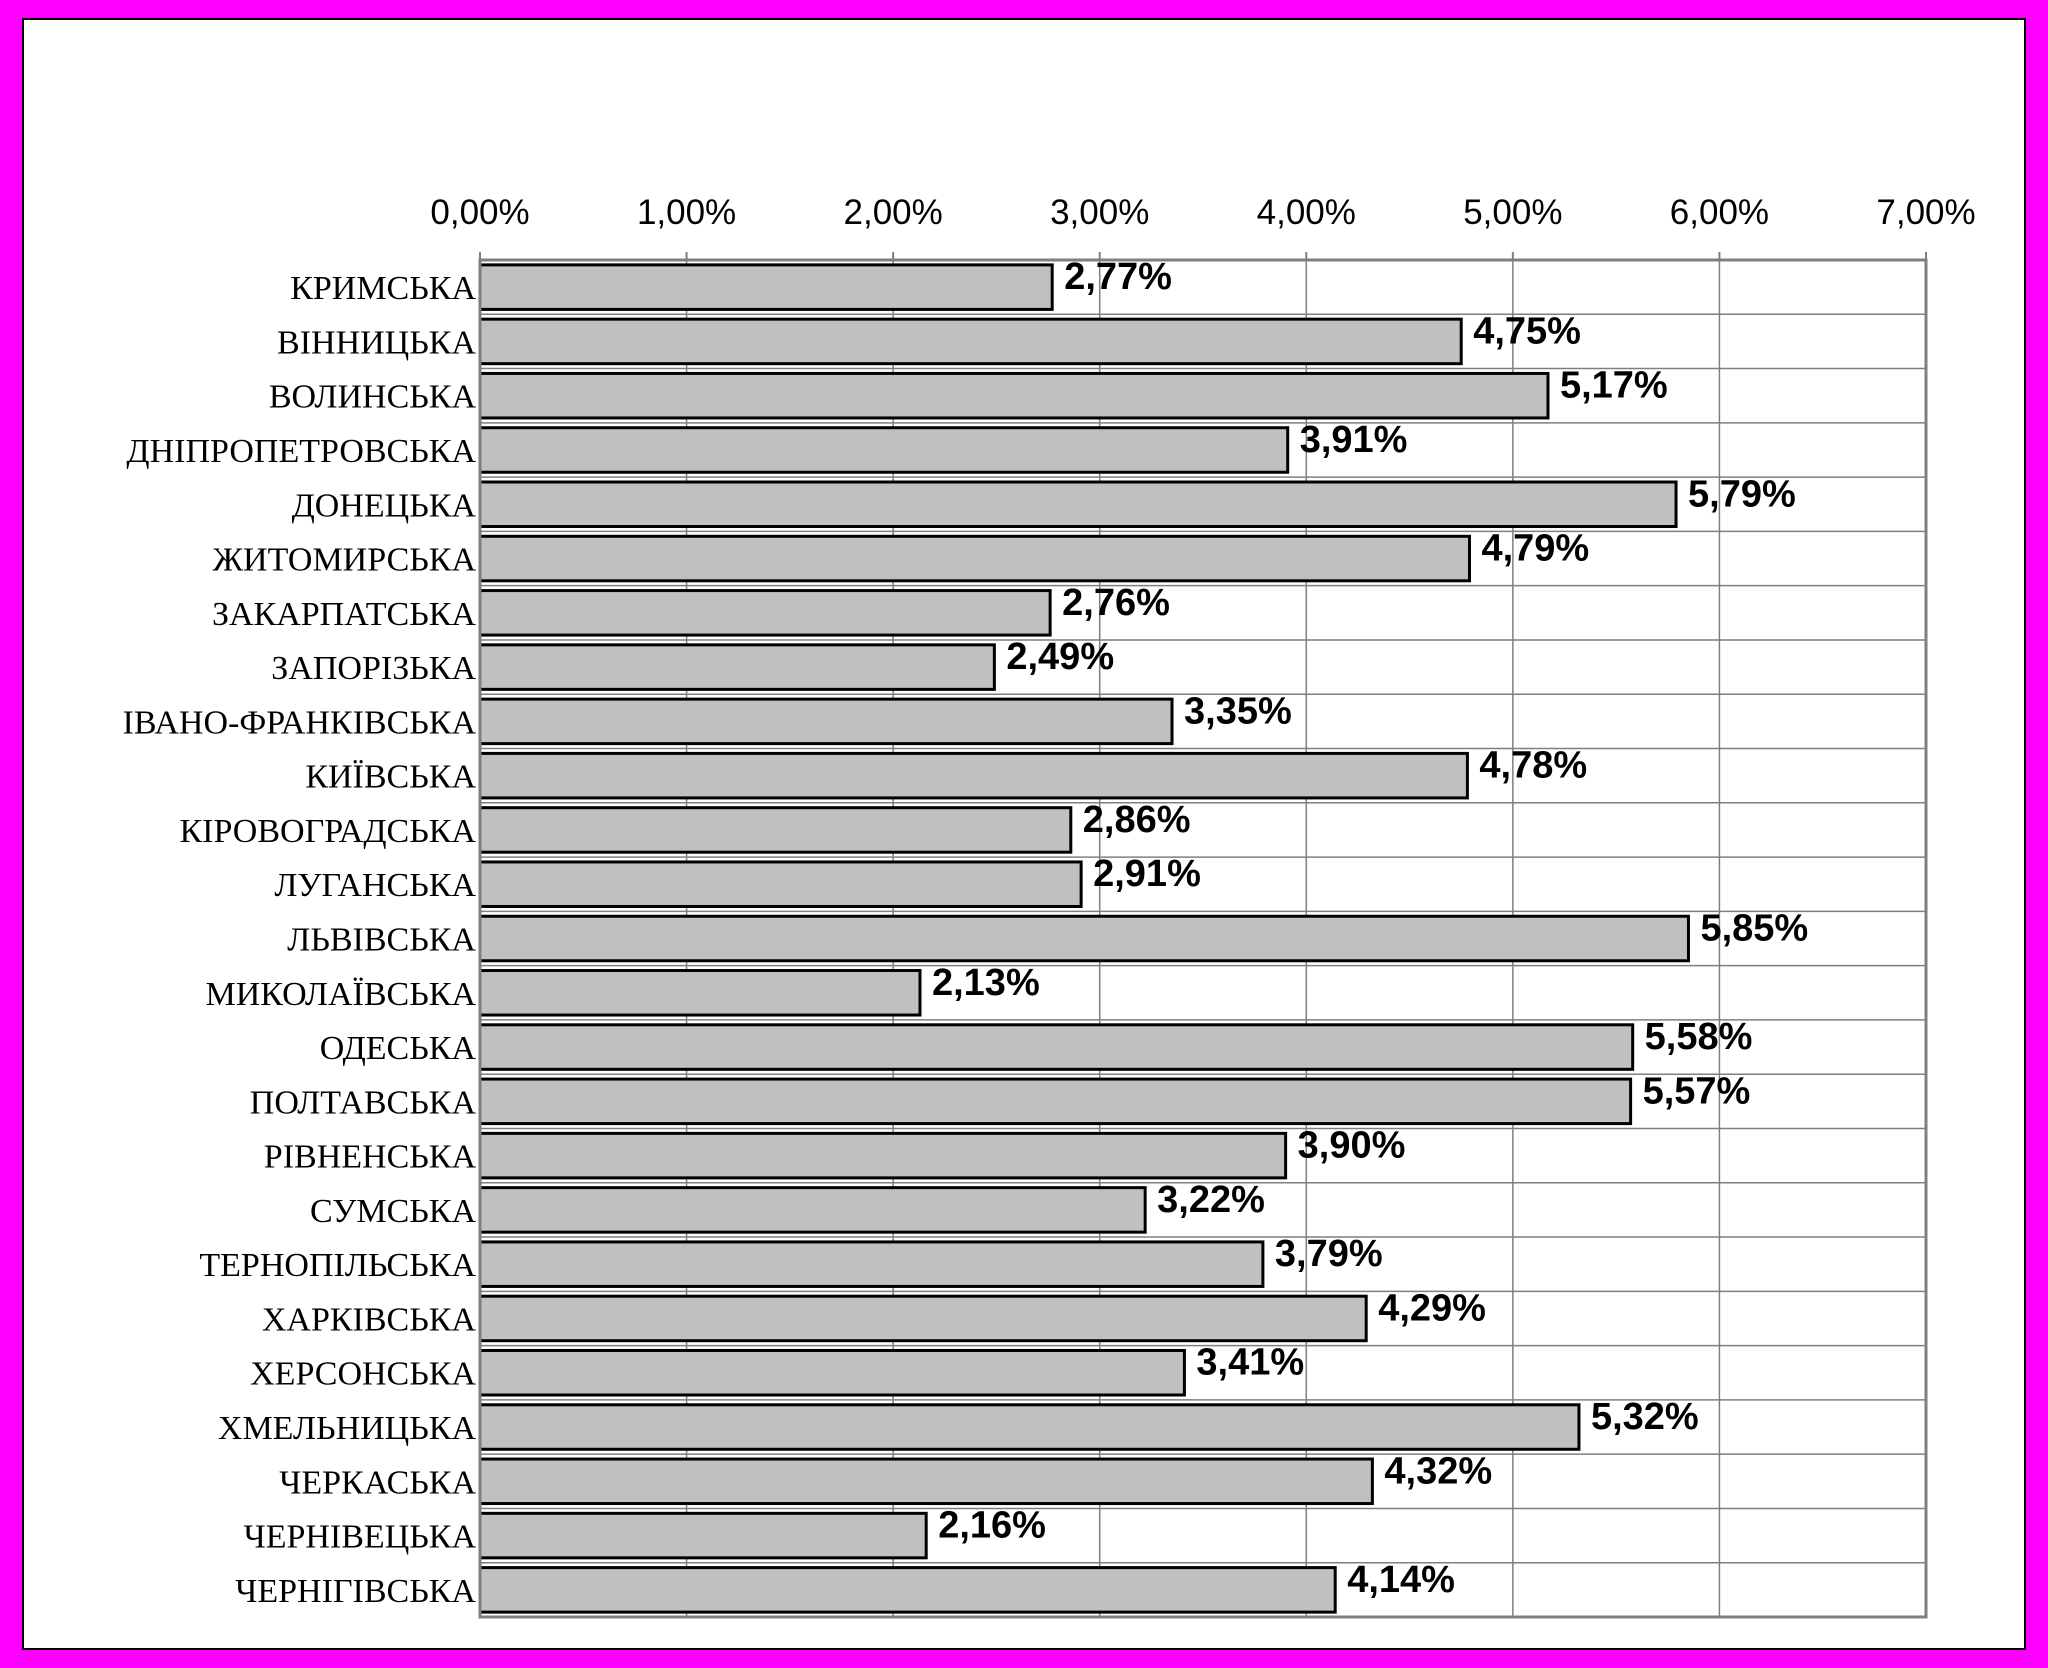 The image size is (2048, 1668). I want to click on category-label: ЧЕРНІГІВСЬКА, so click(355, 1591).